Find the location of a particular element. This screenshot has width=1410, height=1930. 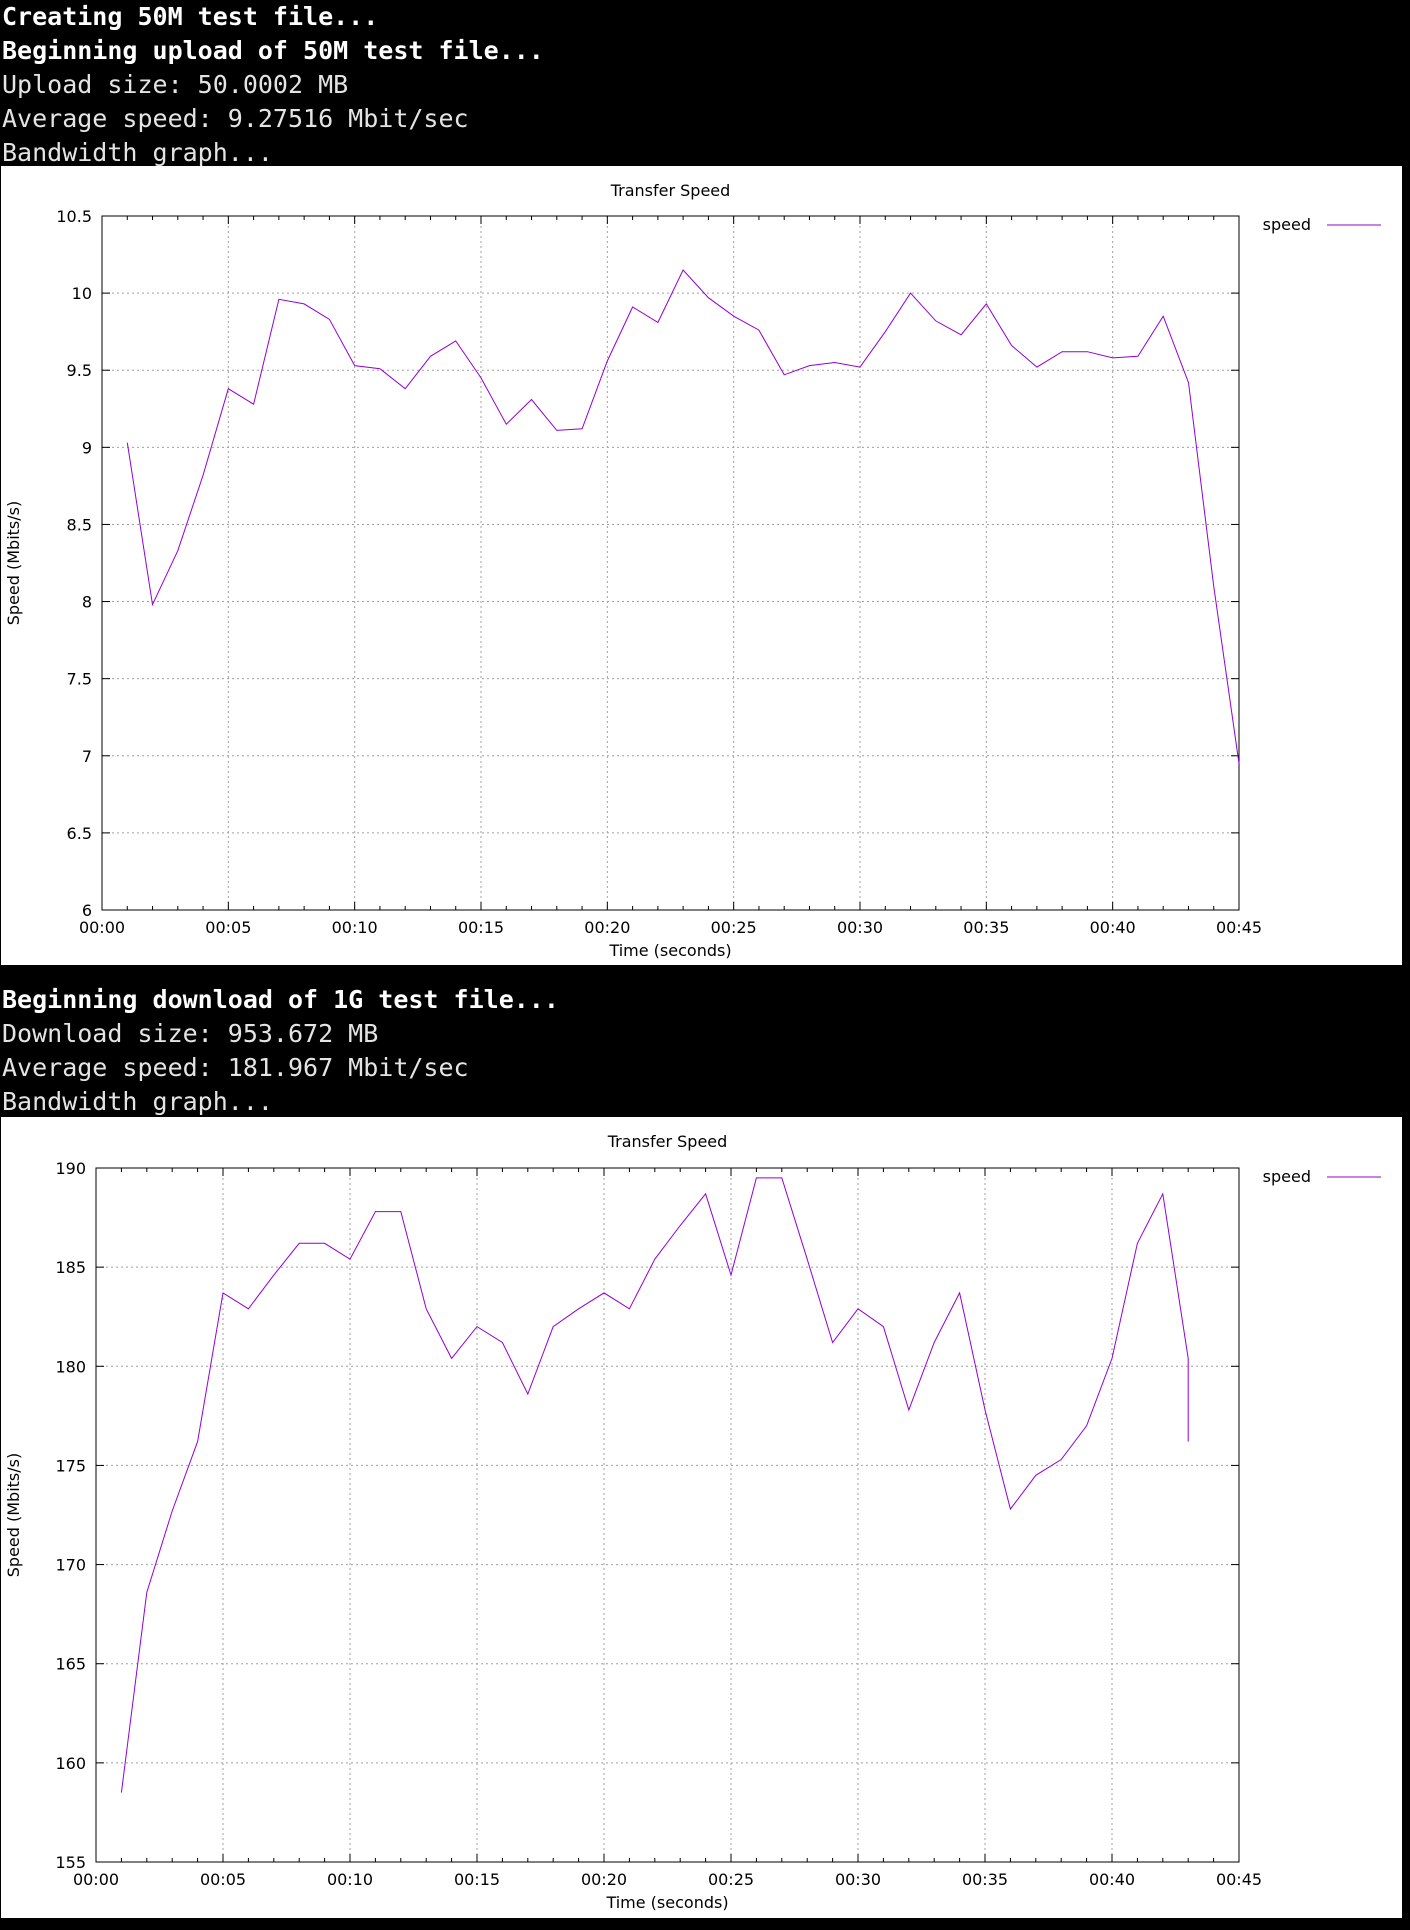

y-tick-label: 165 is located at coordinates (70, 1664).